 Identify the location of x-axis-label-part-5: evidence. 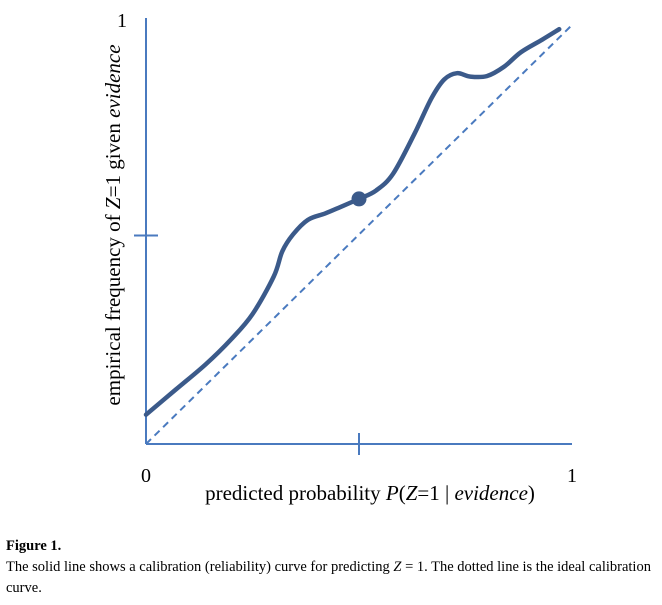
(490, 493).